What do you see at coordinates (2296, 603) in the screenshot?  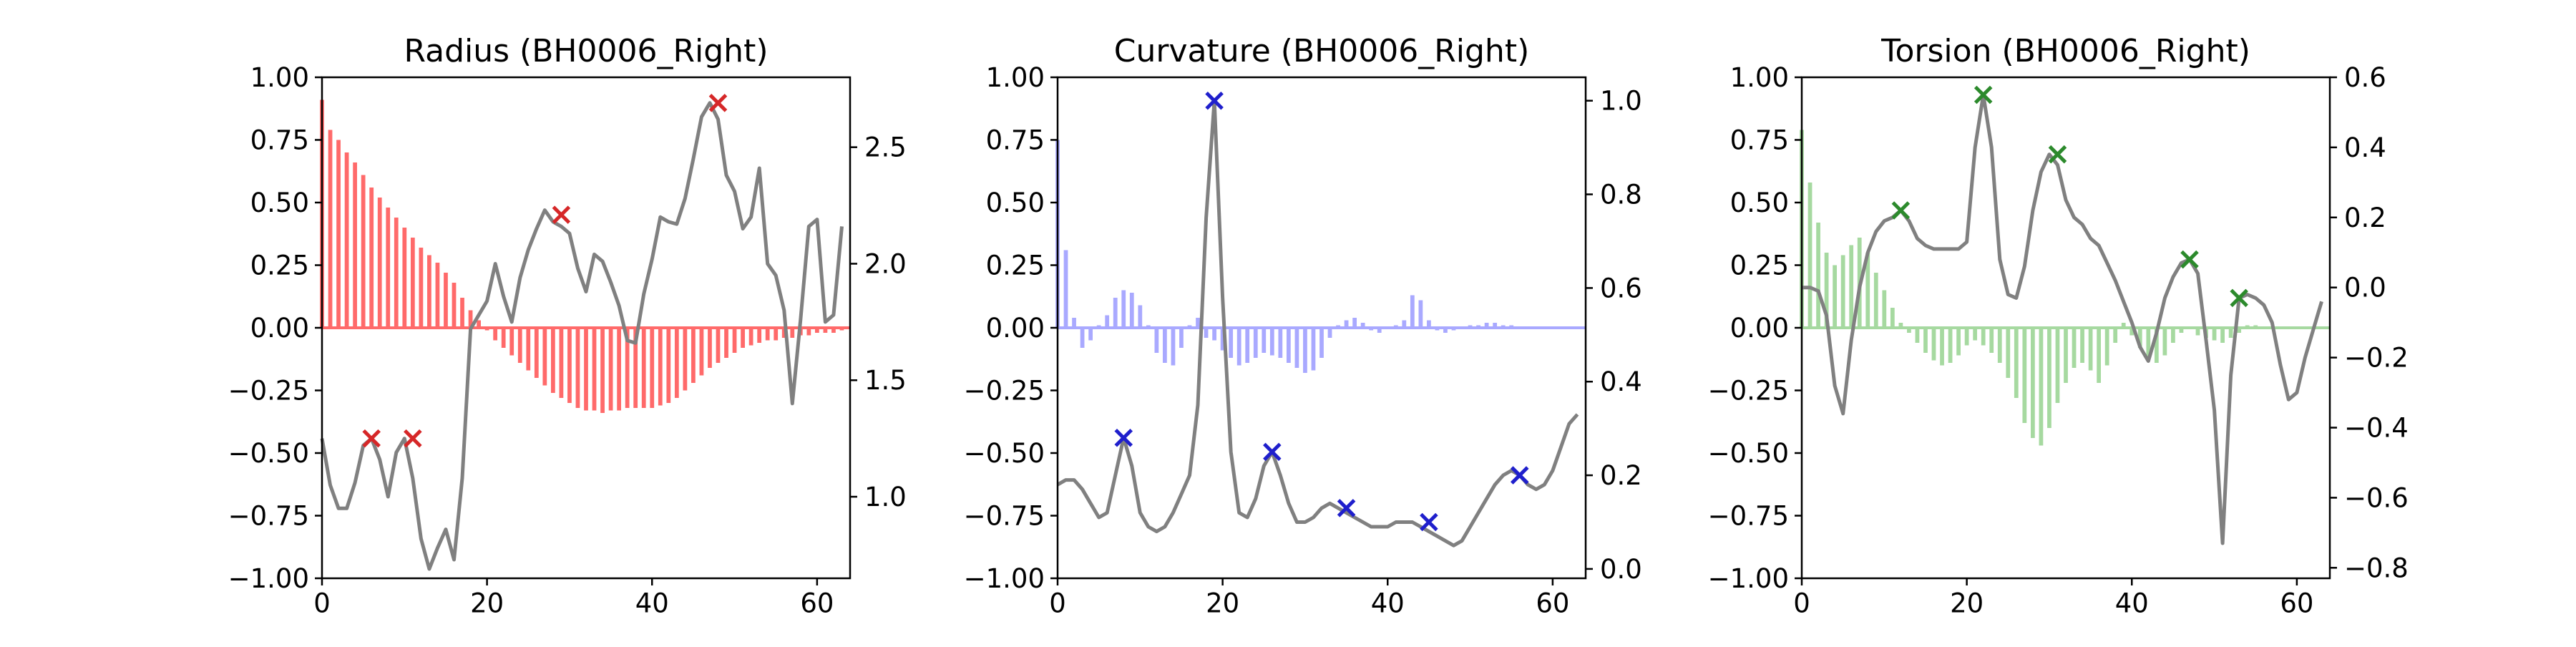 I see `x-tick-label: 60` at bounding box center [2296, 603].